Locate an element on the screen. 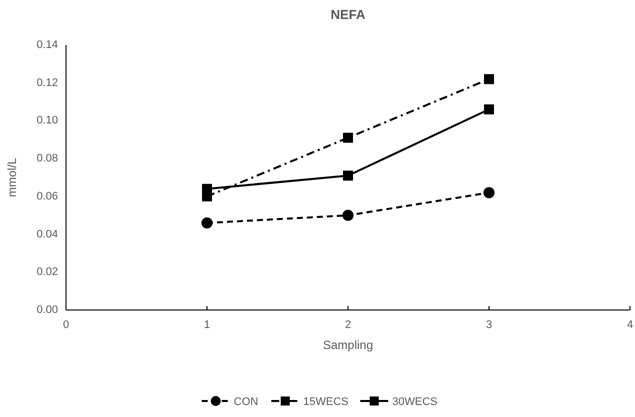 The width and height of the screenshot is (635, 417). legend-label: 15WECS is located at coordinates (325, 402).